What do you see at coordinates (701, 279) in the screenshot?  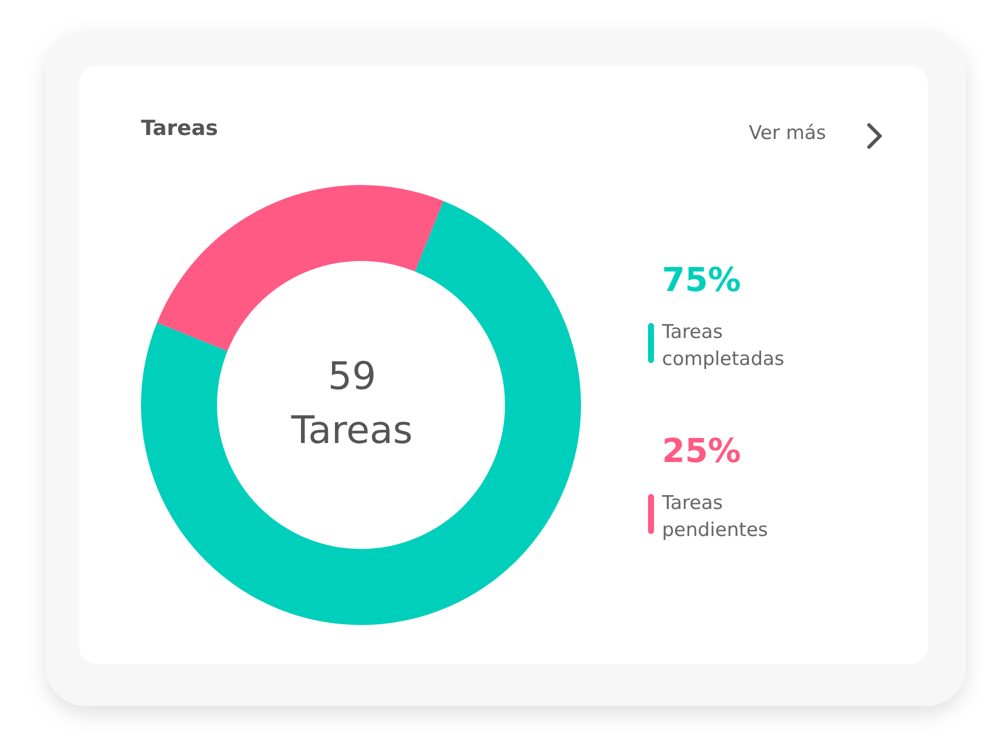 I see `data-label: 75%` at bounding box center [701, 279].